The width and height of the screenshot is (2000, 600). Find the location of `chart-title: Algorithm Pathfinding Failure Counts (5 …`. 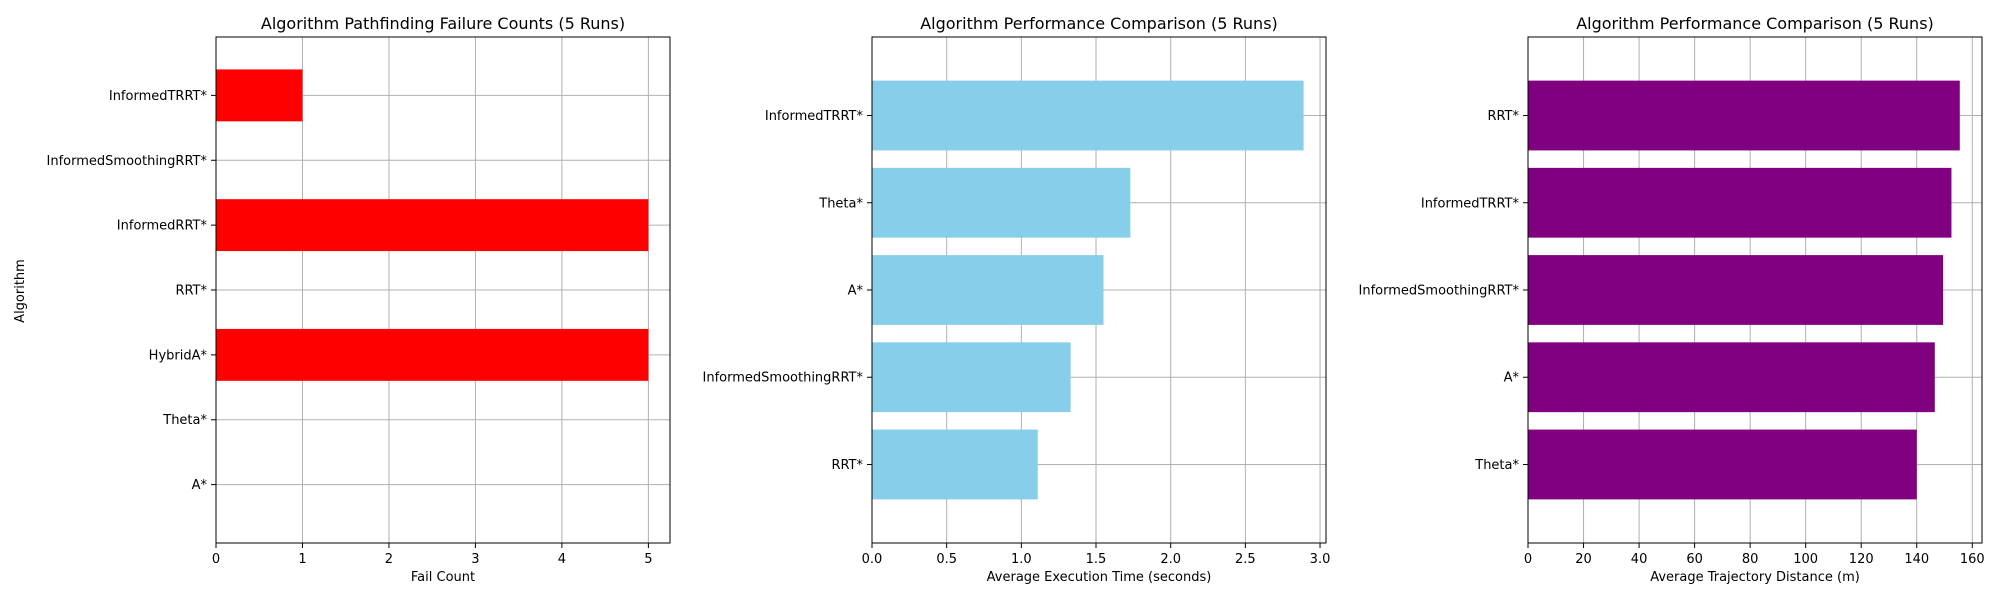

chart-title: Algorithm Pathfinding Failure Counts (5 … is located at coordinates (443, 23).